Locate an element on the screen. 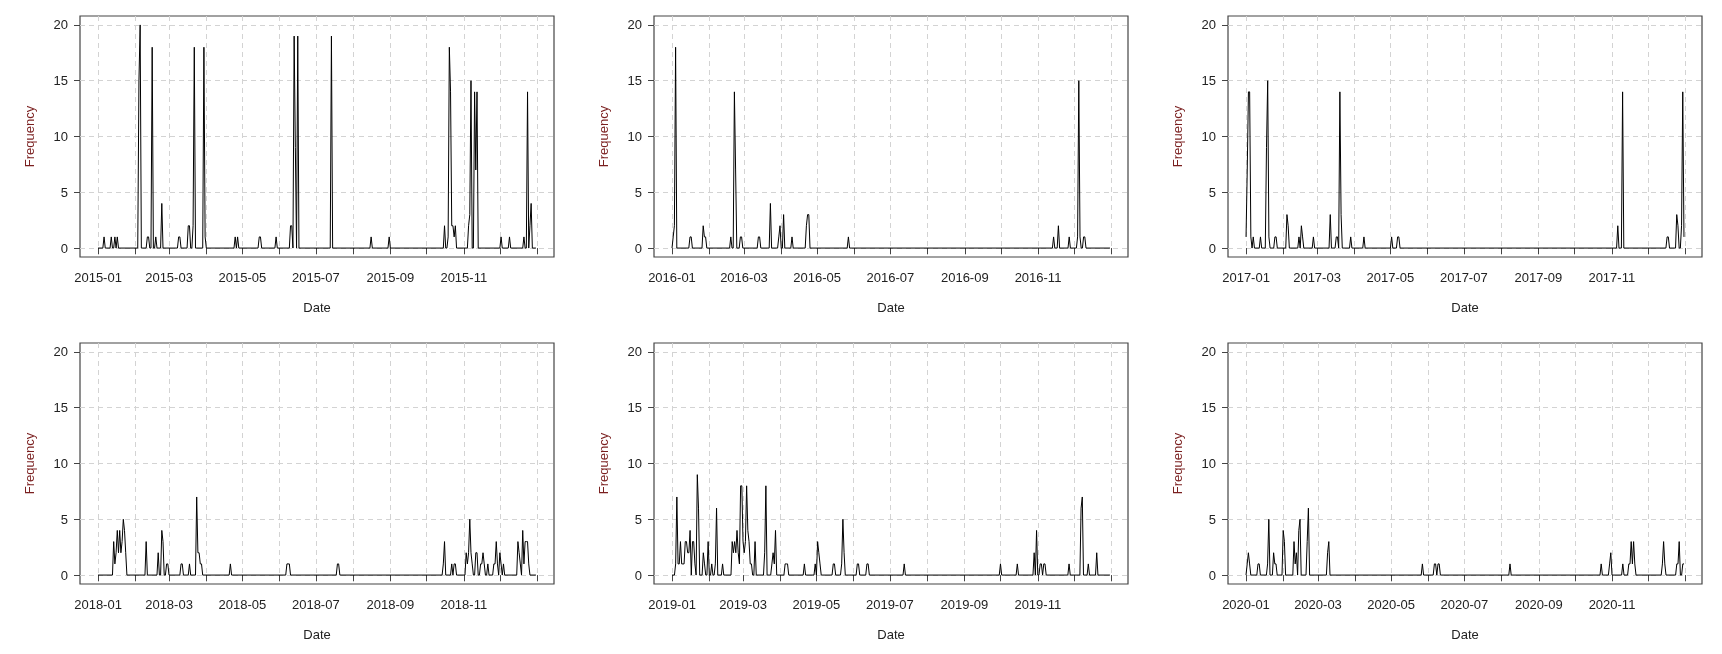 Image resolution: width=1722 pixels, height=654 pixels. x-tick-label: 2016-05 is located at coordinates (817, 277).